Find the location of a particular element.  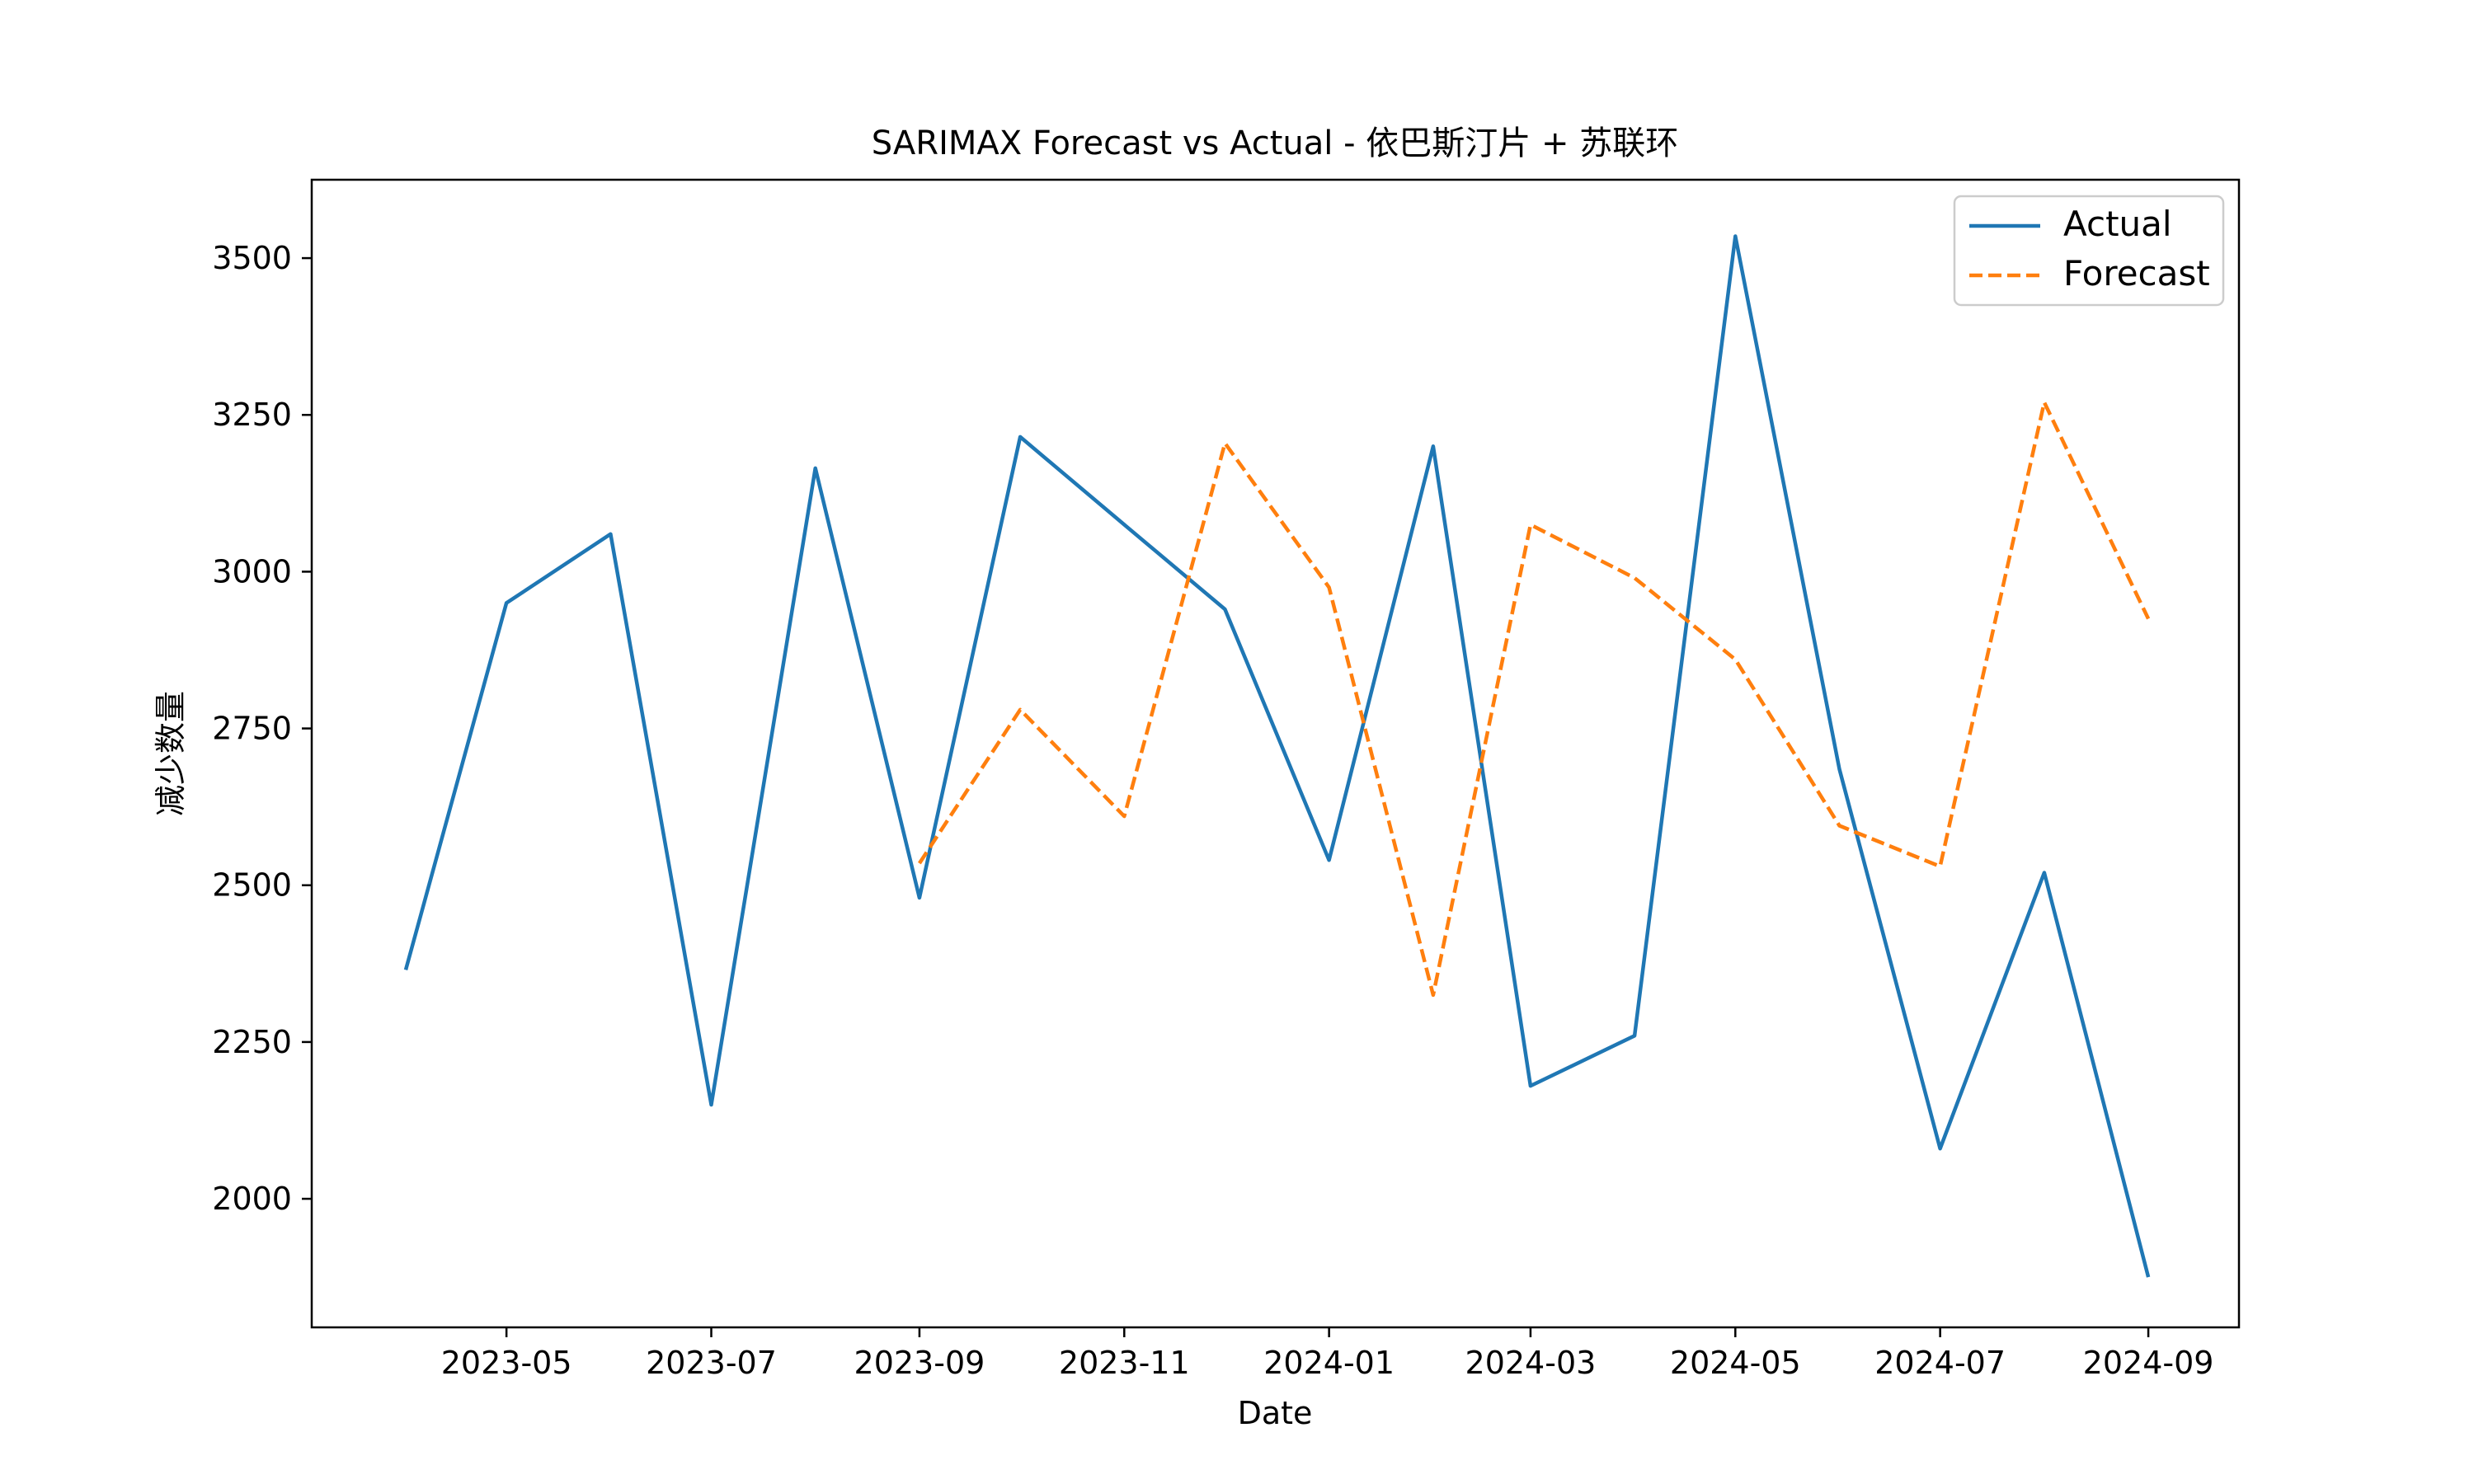

y-tick-label: 3000 is located at coordinates (252, 571).